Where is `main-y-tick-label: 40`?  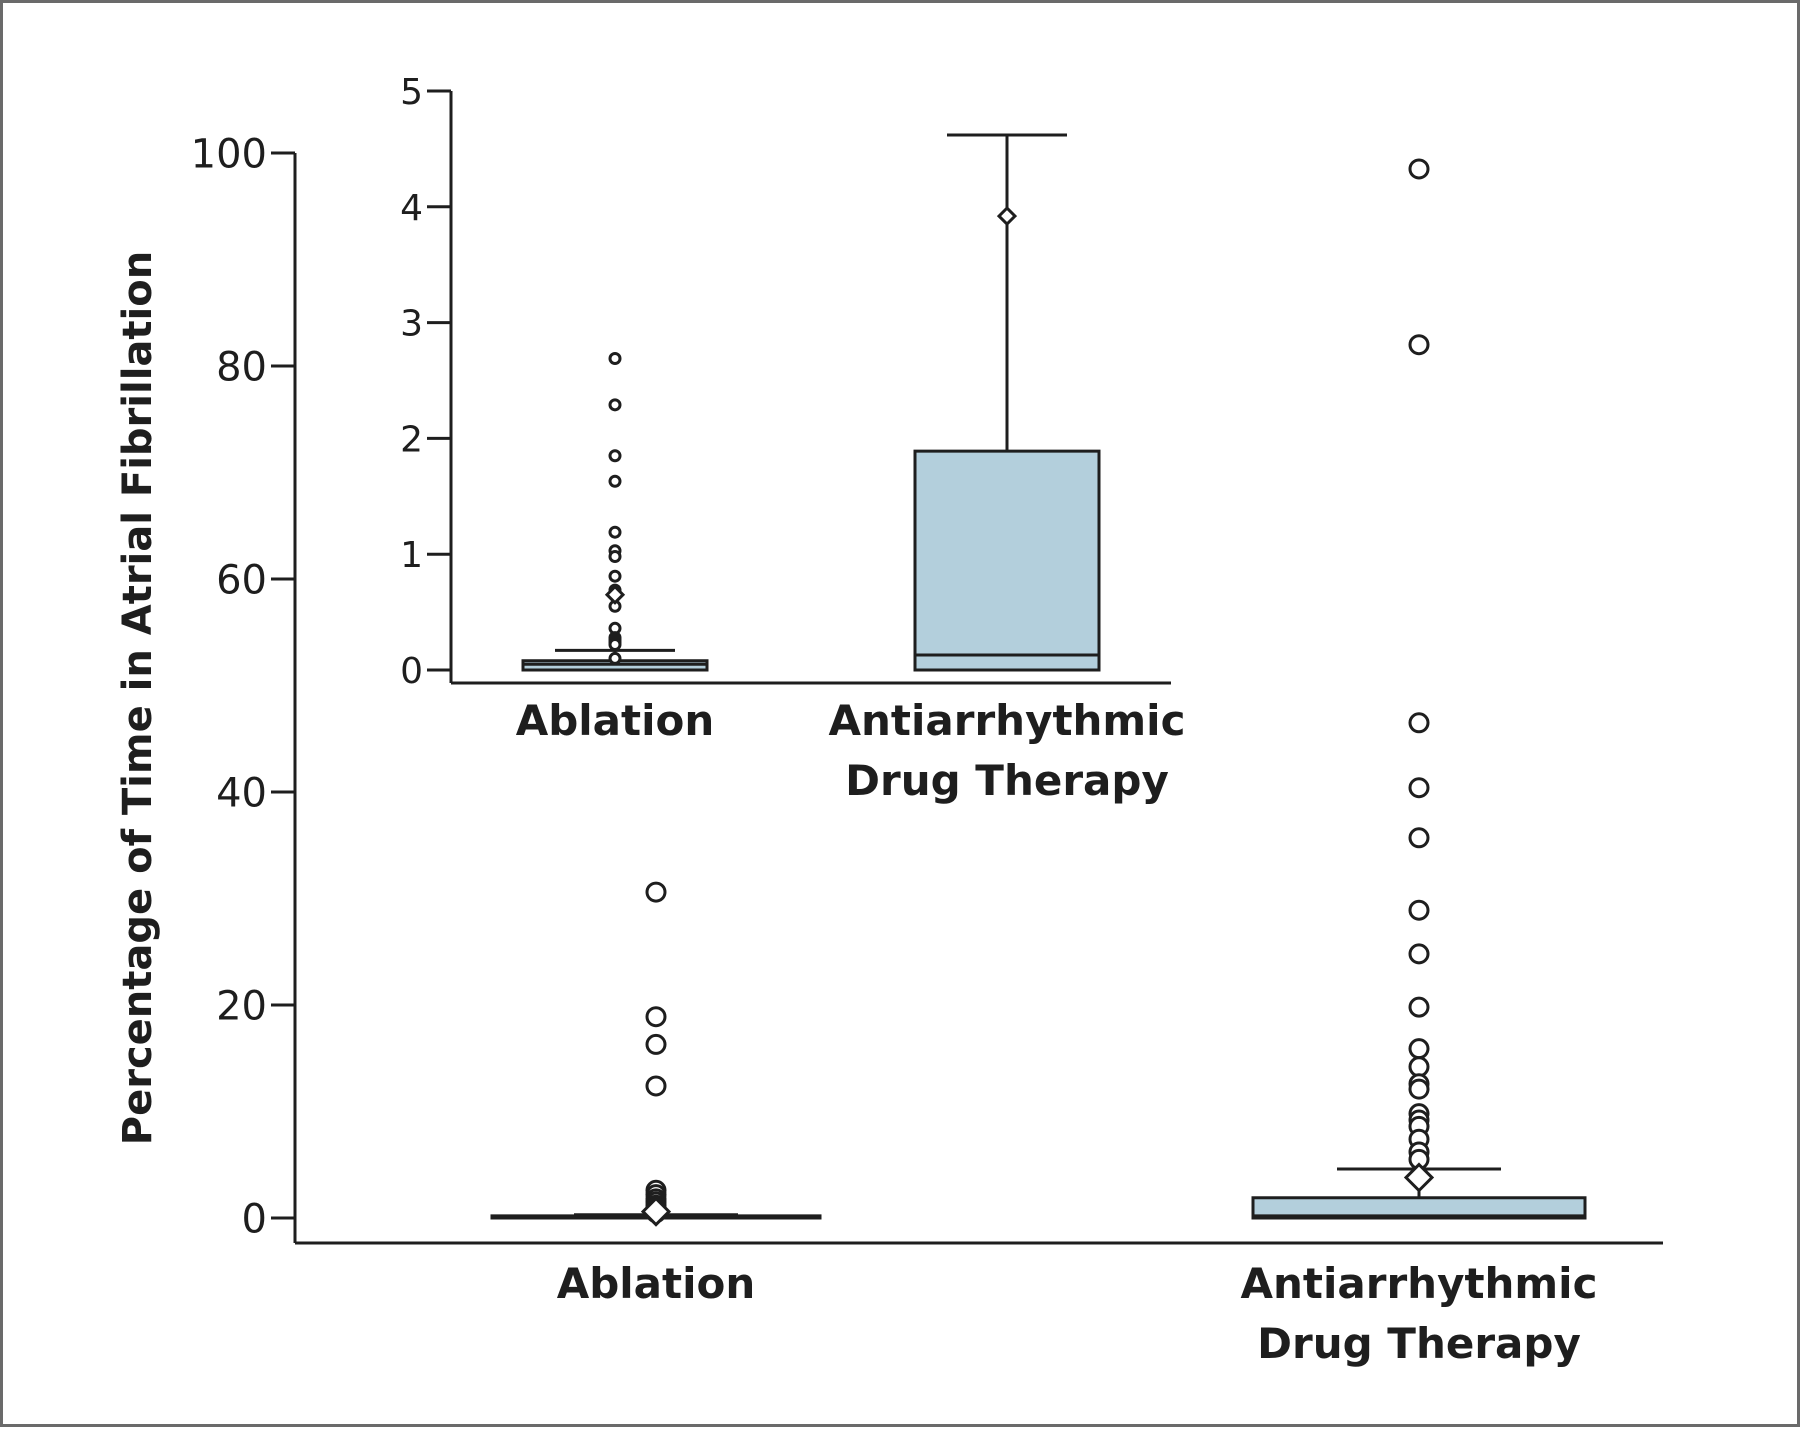
main-y-tick-label: 40 is located at coordinates (241, 793).